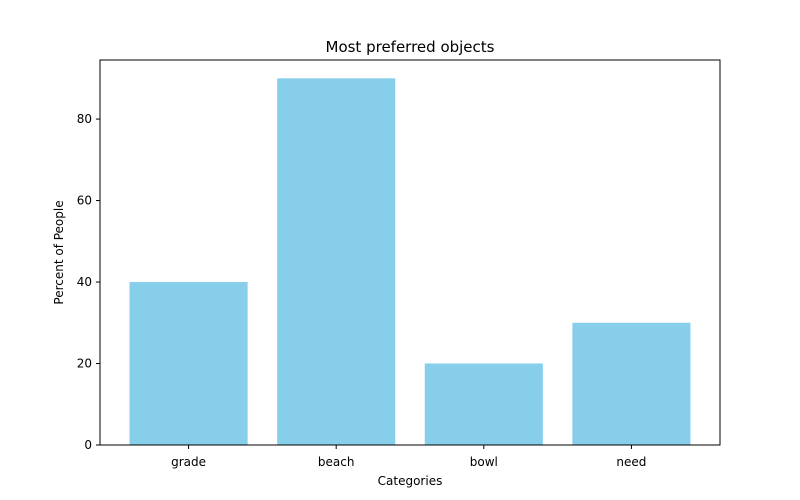  I want to click on y-axis-label: Percent of People, so click(59, 252).